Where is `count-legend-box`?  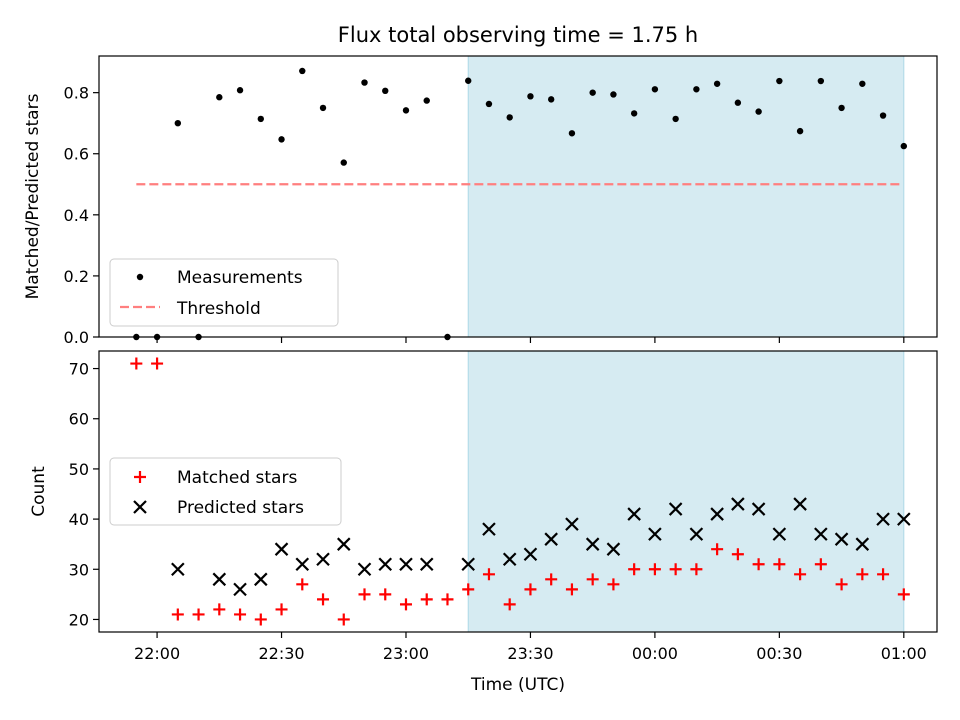
count-legend-box is located at coordinates (225, 491).